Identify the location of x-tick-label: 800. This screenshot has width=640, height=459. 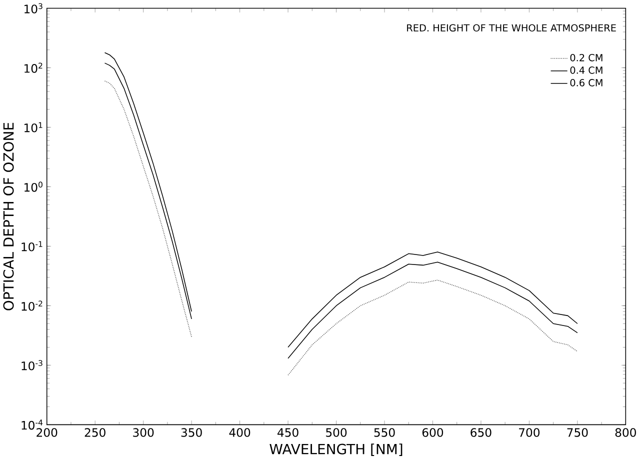
(625, 432).